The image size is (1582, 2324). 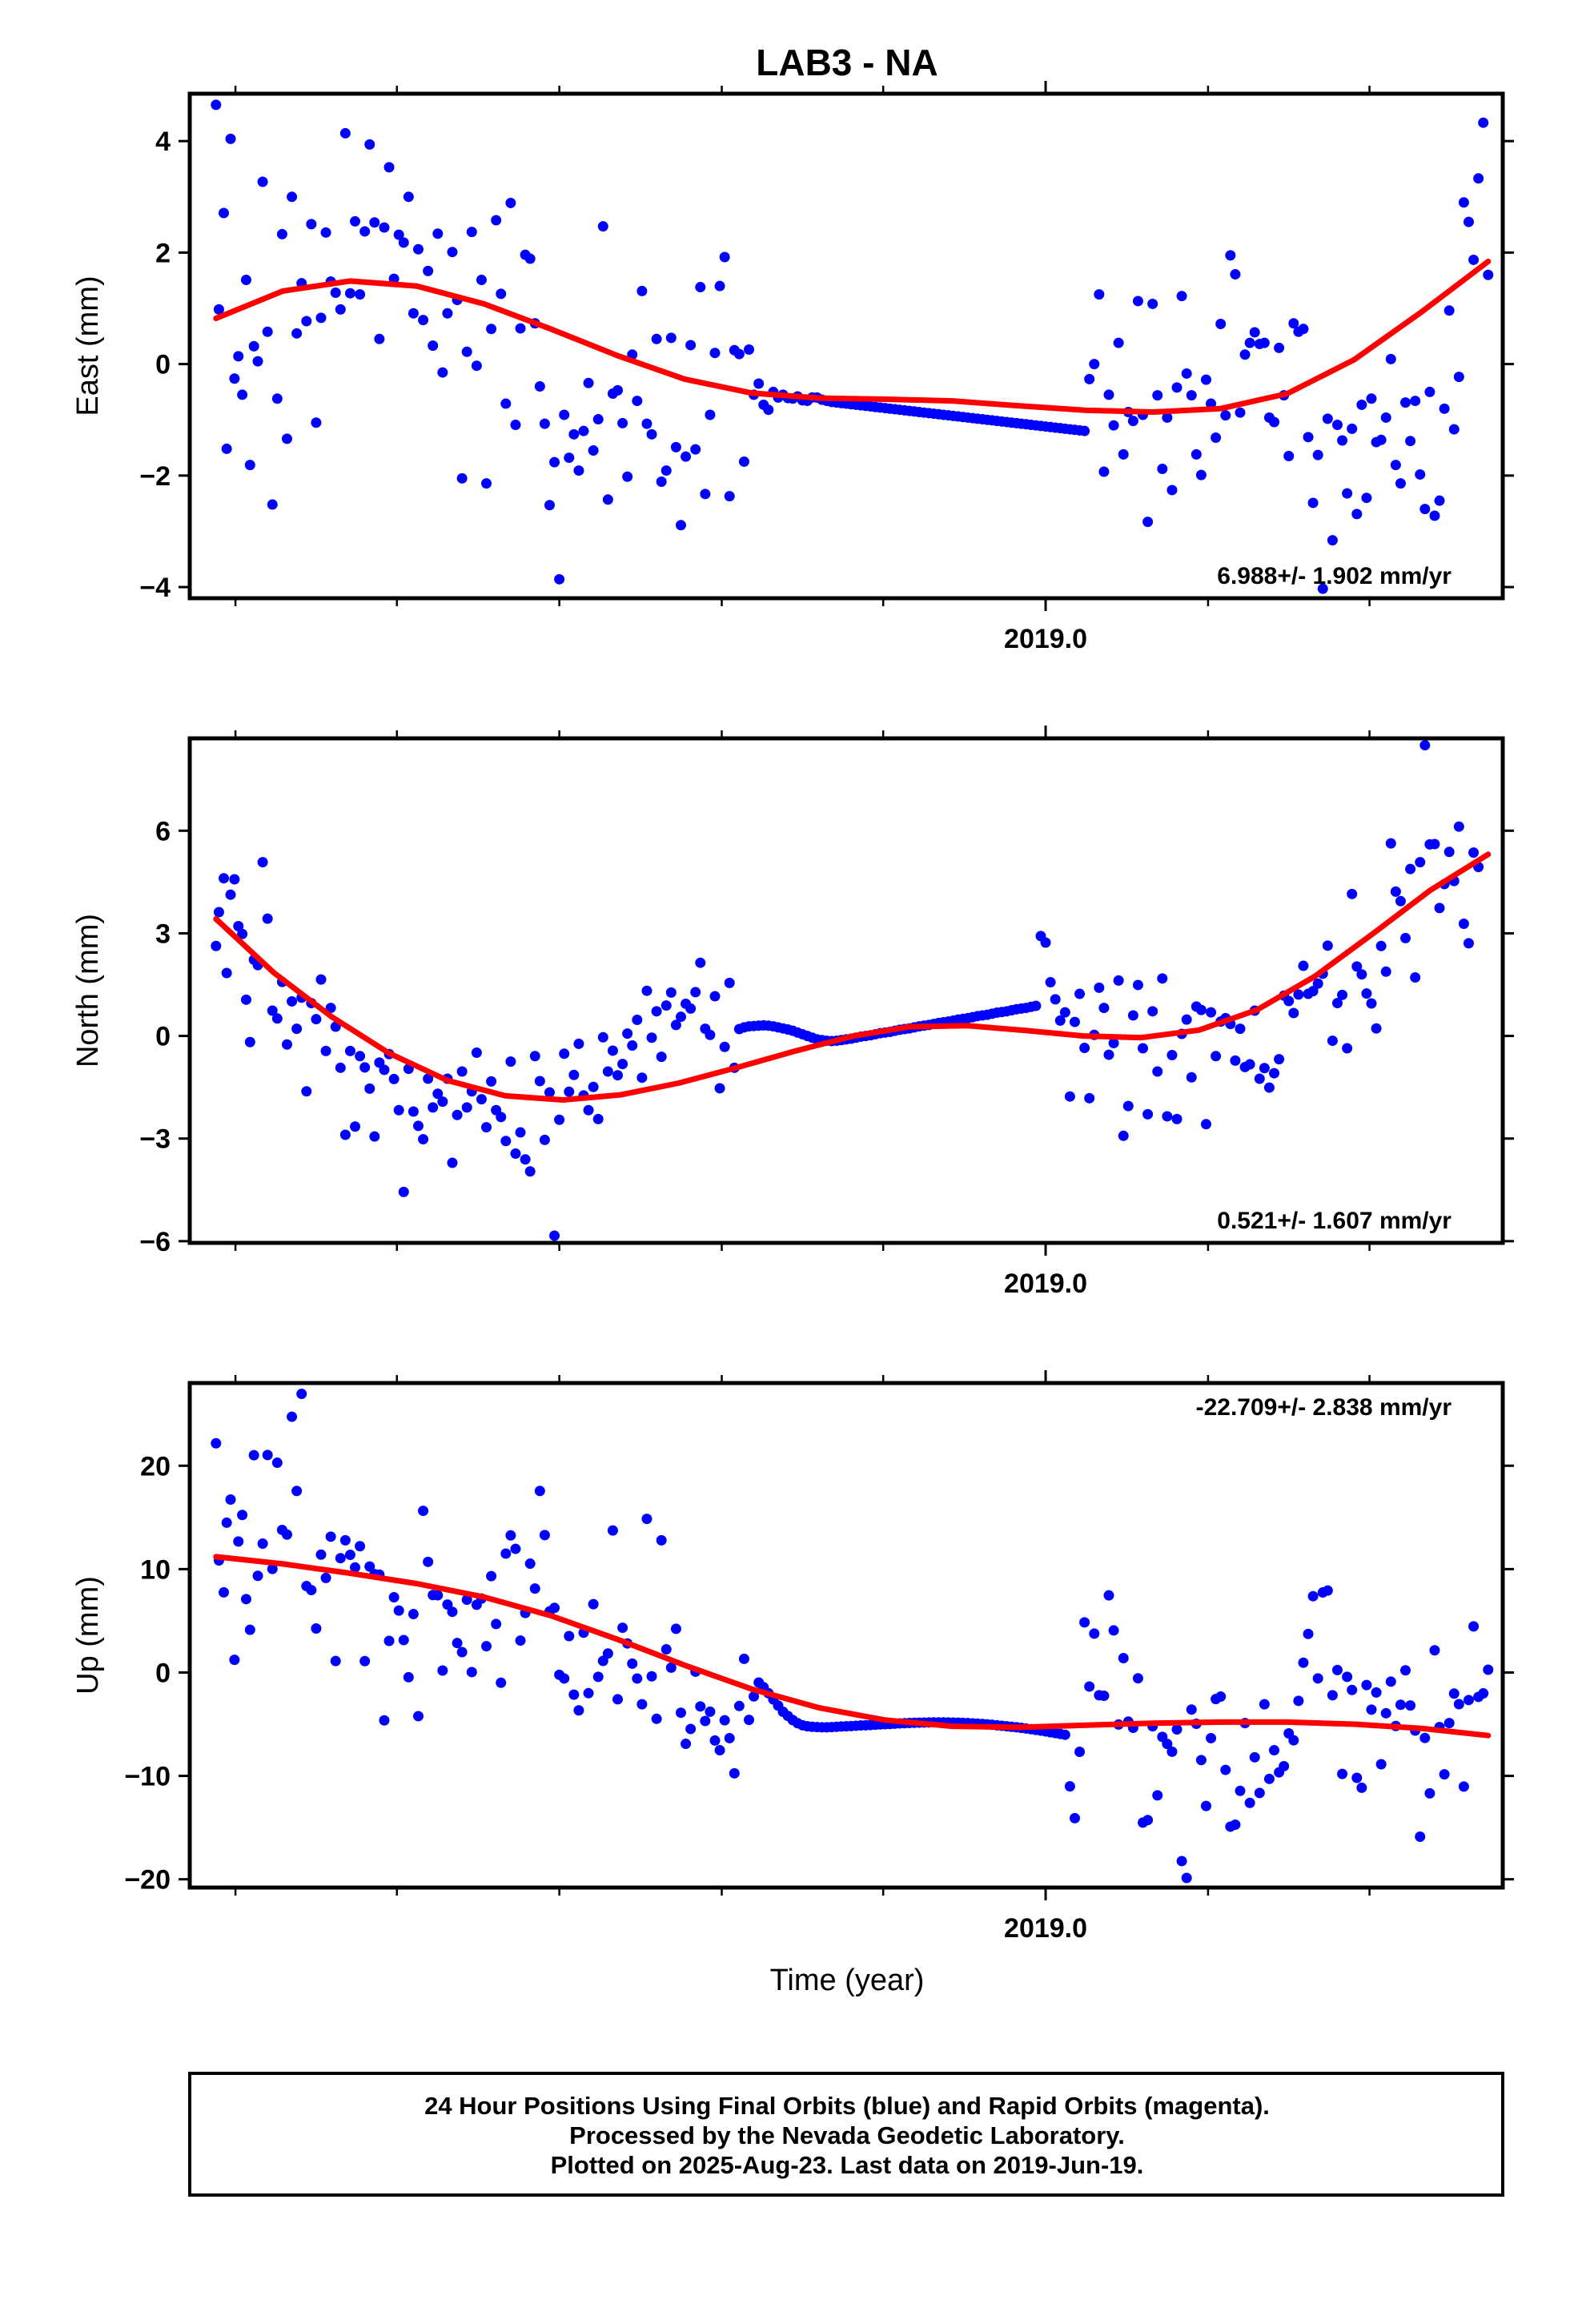 I want to click on y-tick-label: −10, so click(x=147, y=1777).